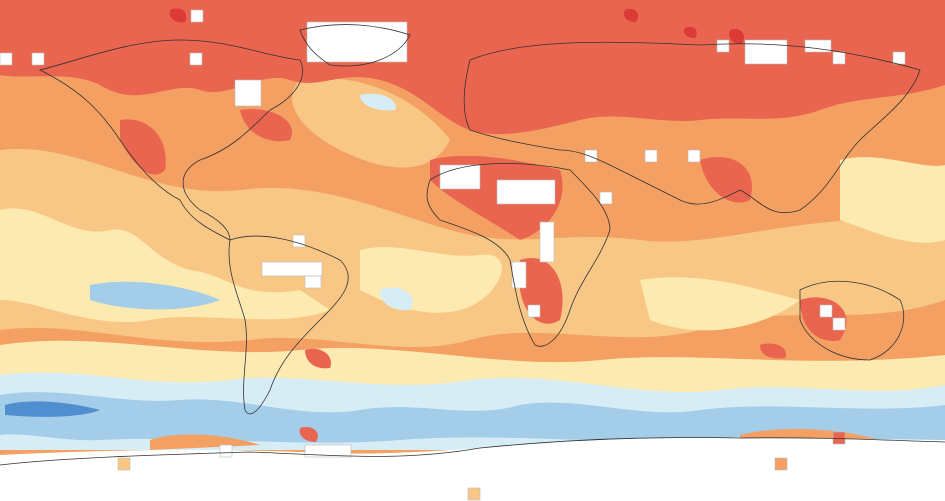 This screenshot has width=945, height=501. What do you see at coordinates (852, 320) in the screenshot?
I see `coastline-australia` at bounding box center [852, 320].